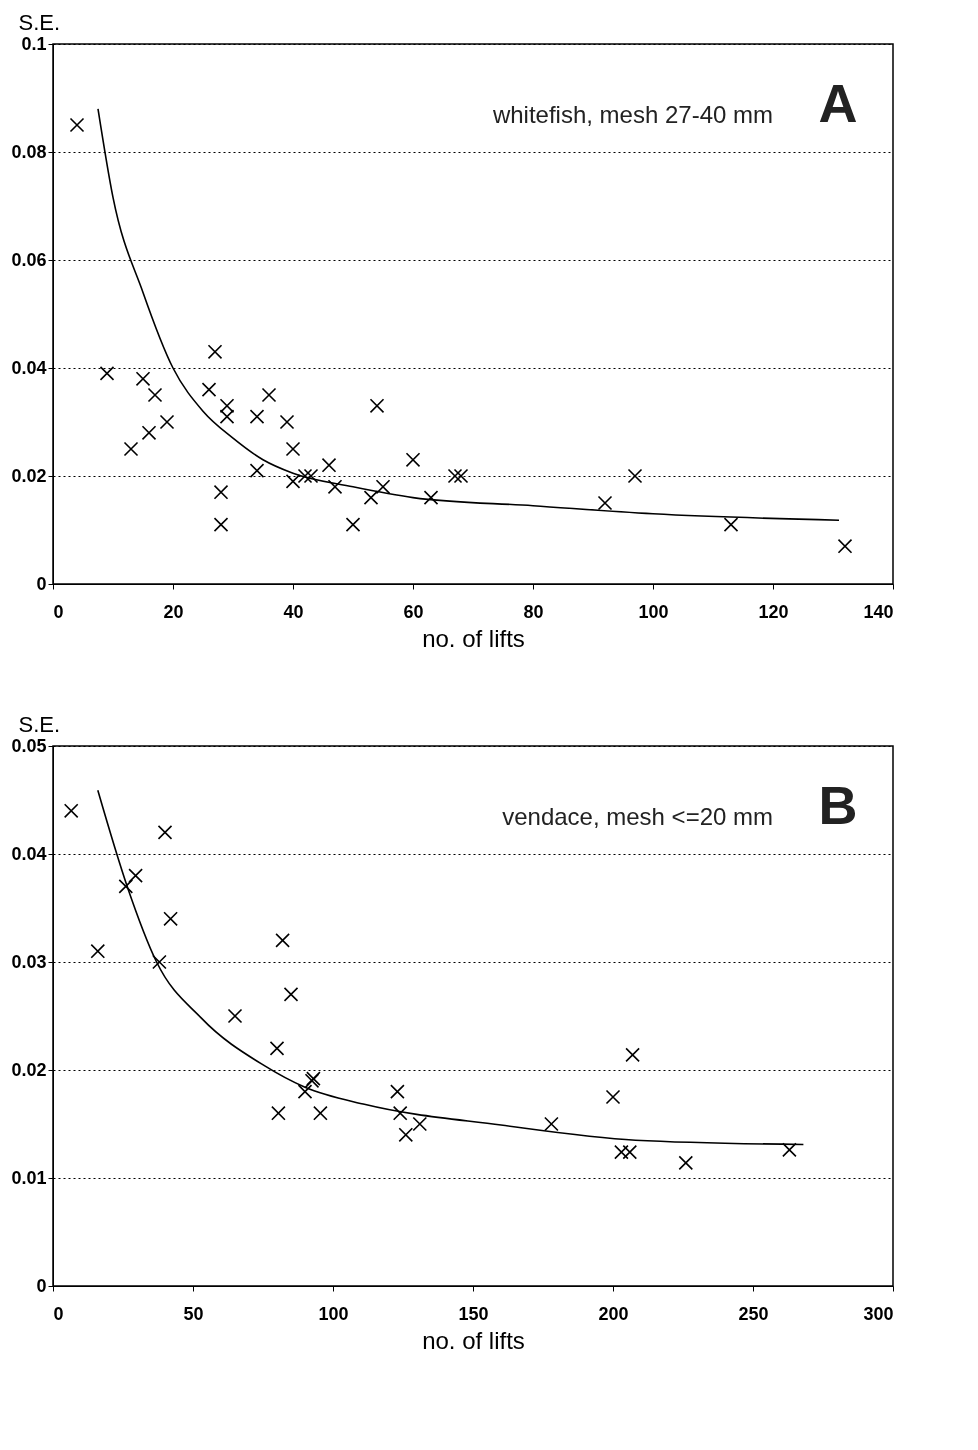 Image resolution: width=978 pixels, height=1450 pixels. What do you see at coordinates (413, 611) in the screenshot?
I see `x-tick-label: 60` at bounding box center [413, 611].